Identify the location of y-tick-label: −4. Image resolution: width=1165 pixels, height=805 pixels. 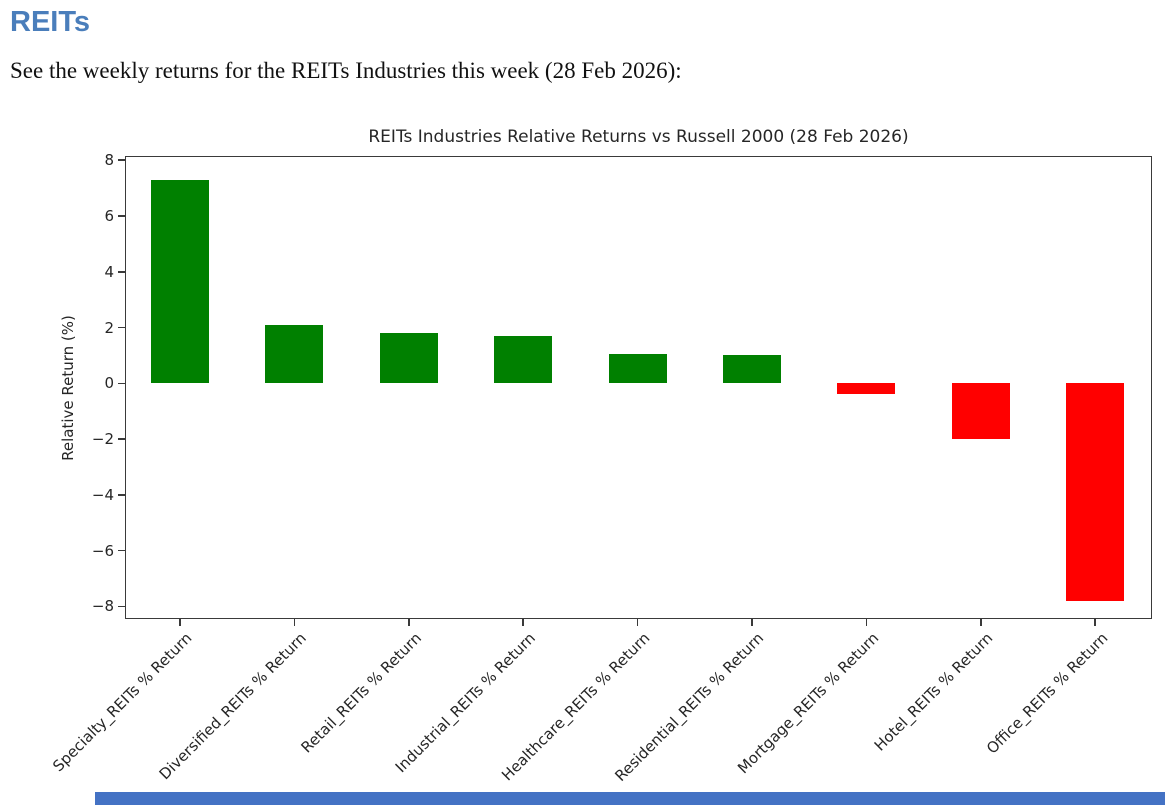
(102, 494).